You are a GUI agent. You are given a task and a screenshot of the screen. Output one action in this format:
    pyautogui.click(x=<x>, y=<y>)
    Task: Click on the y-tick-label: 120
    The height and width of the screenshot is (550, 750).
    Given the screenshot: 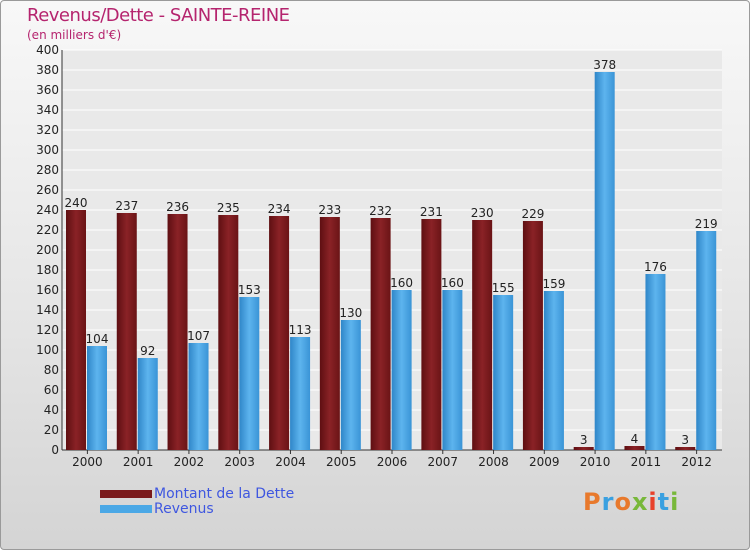 What is the action you would take?
    pyautogui.click(x=47, y=330)
    